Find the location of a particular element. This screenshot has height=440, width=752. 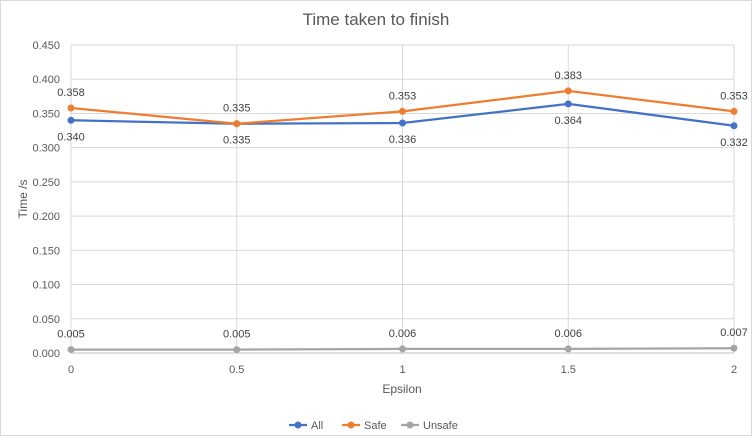

legend-swatch-marker-all is located at coordinates (298, 425).